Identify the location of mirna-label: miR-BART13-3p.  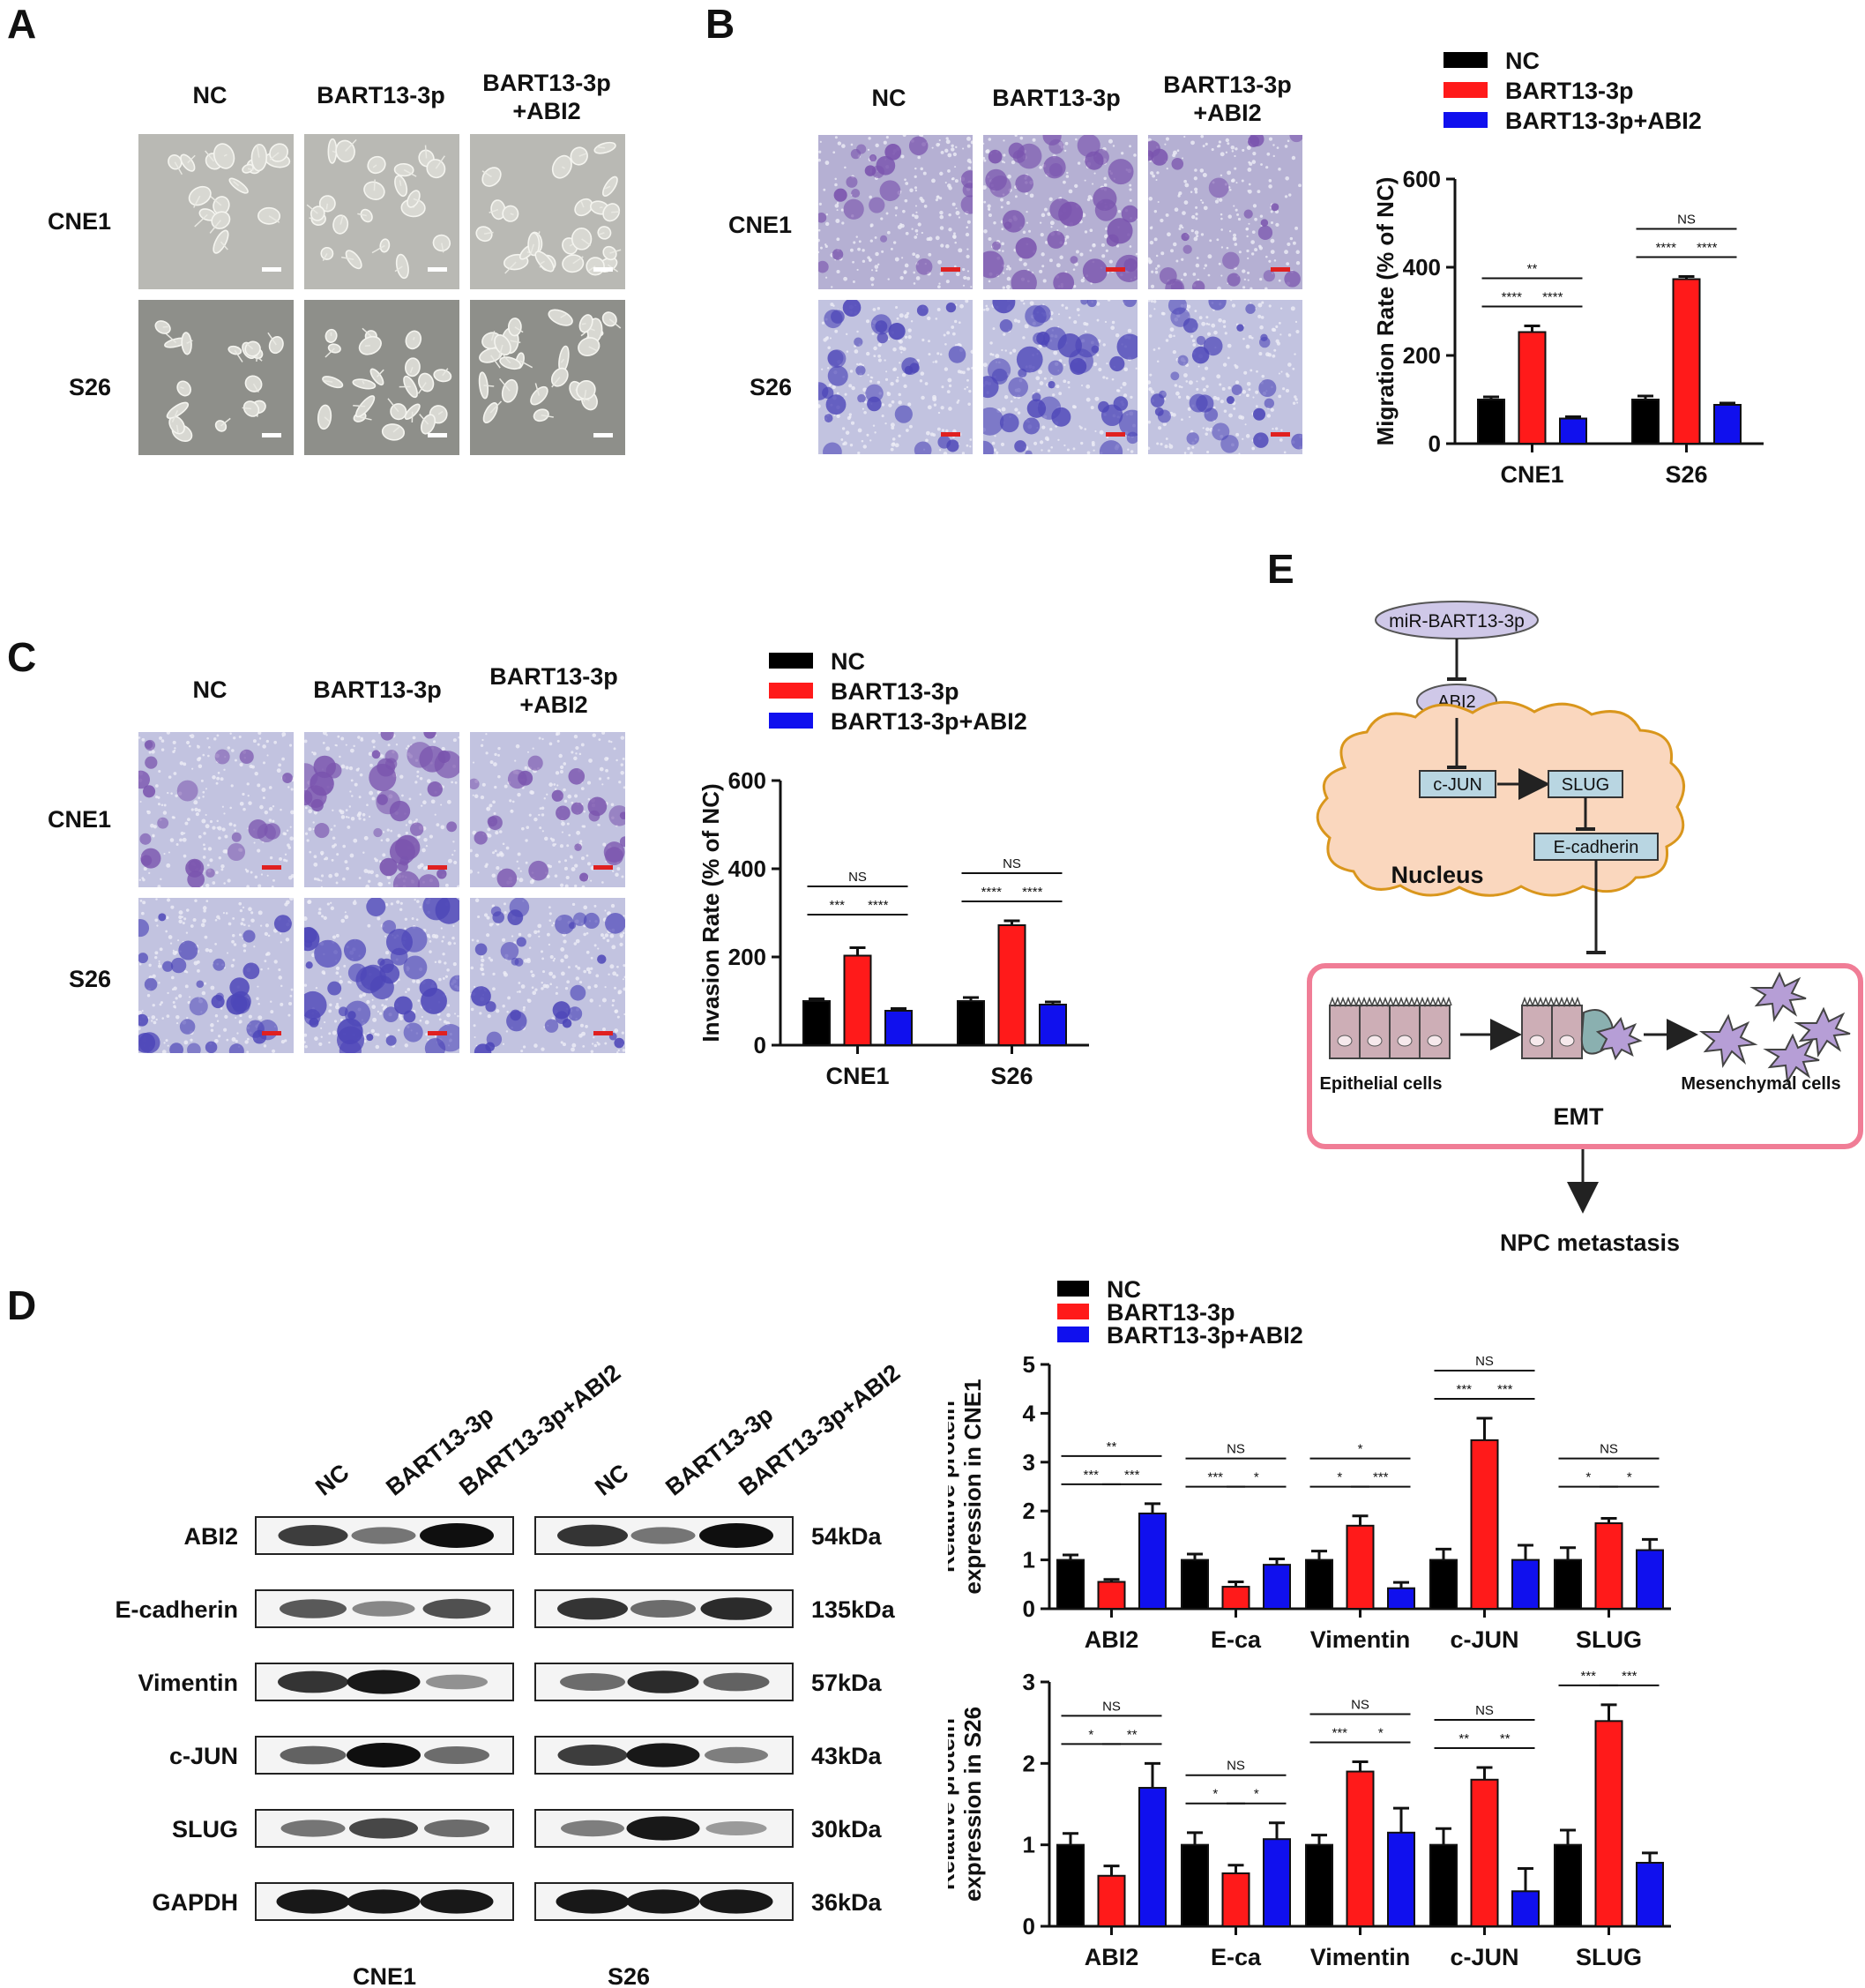
(1457, 621).